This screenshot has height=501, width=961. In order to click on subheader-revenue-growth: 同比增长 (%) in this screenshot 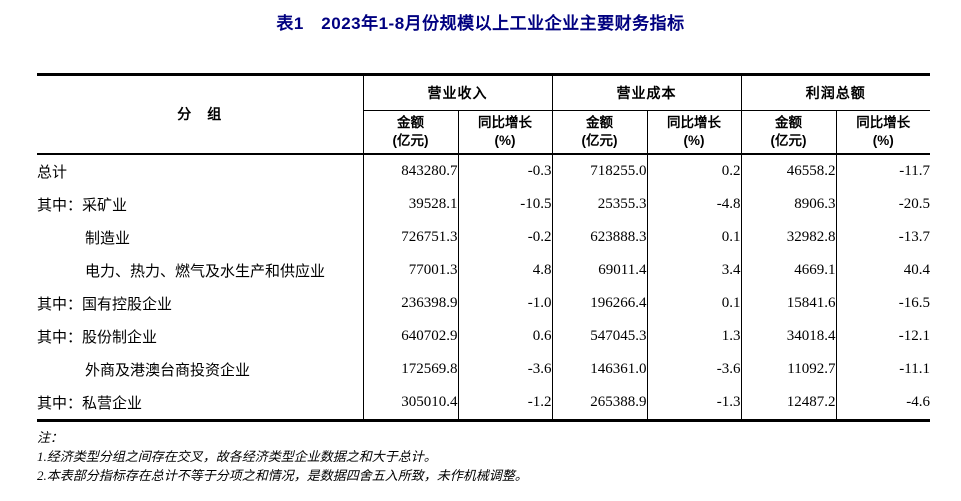, I will do `click(504, 132)`.